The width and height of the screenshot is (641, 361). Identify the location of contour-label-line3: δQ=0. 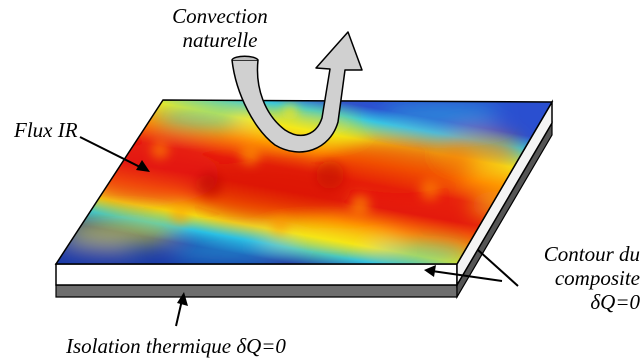
(615, 302).